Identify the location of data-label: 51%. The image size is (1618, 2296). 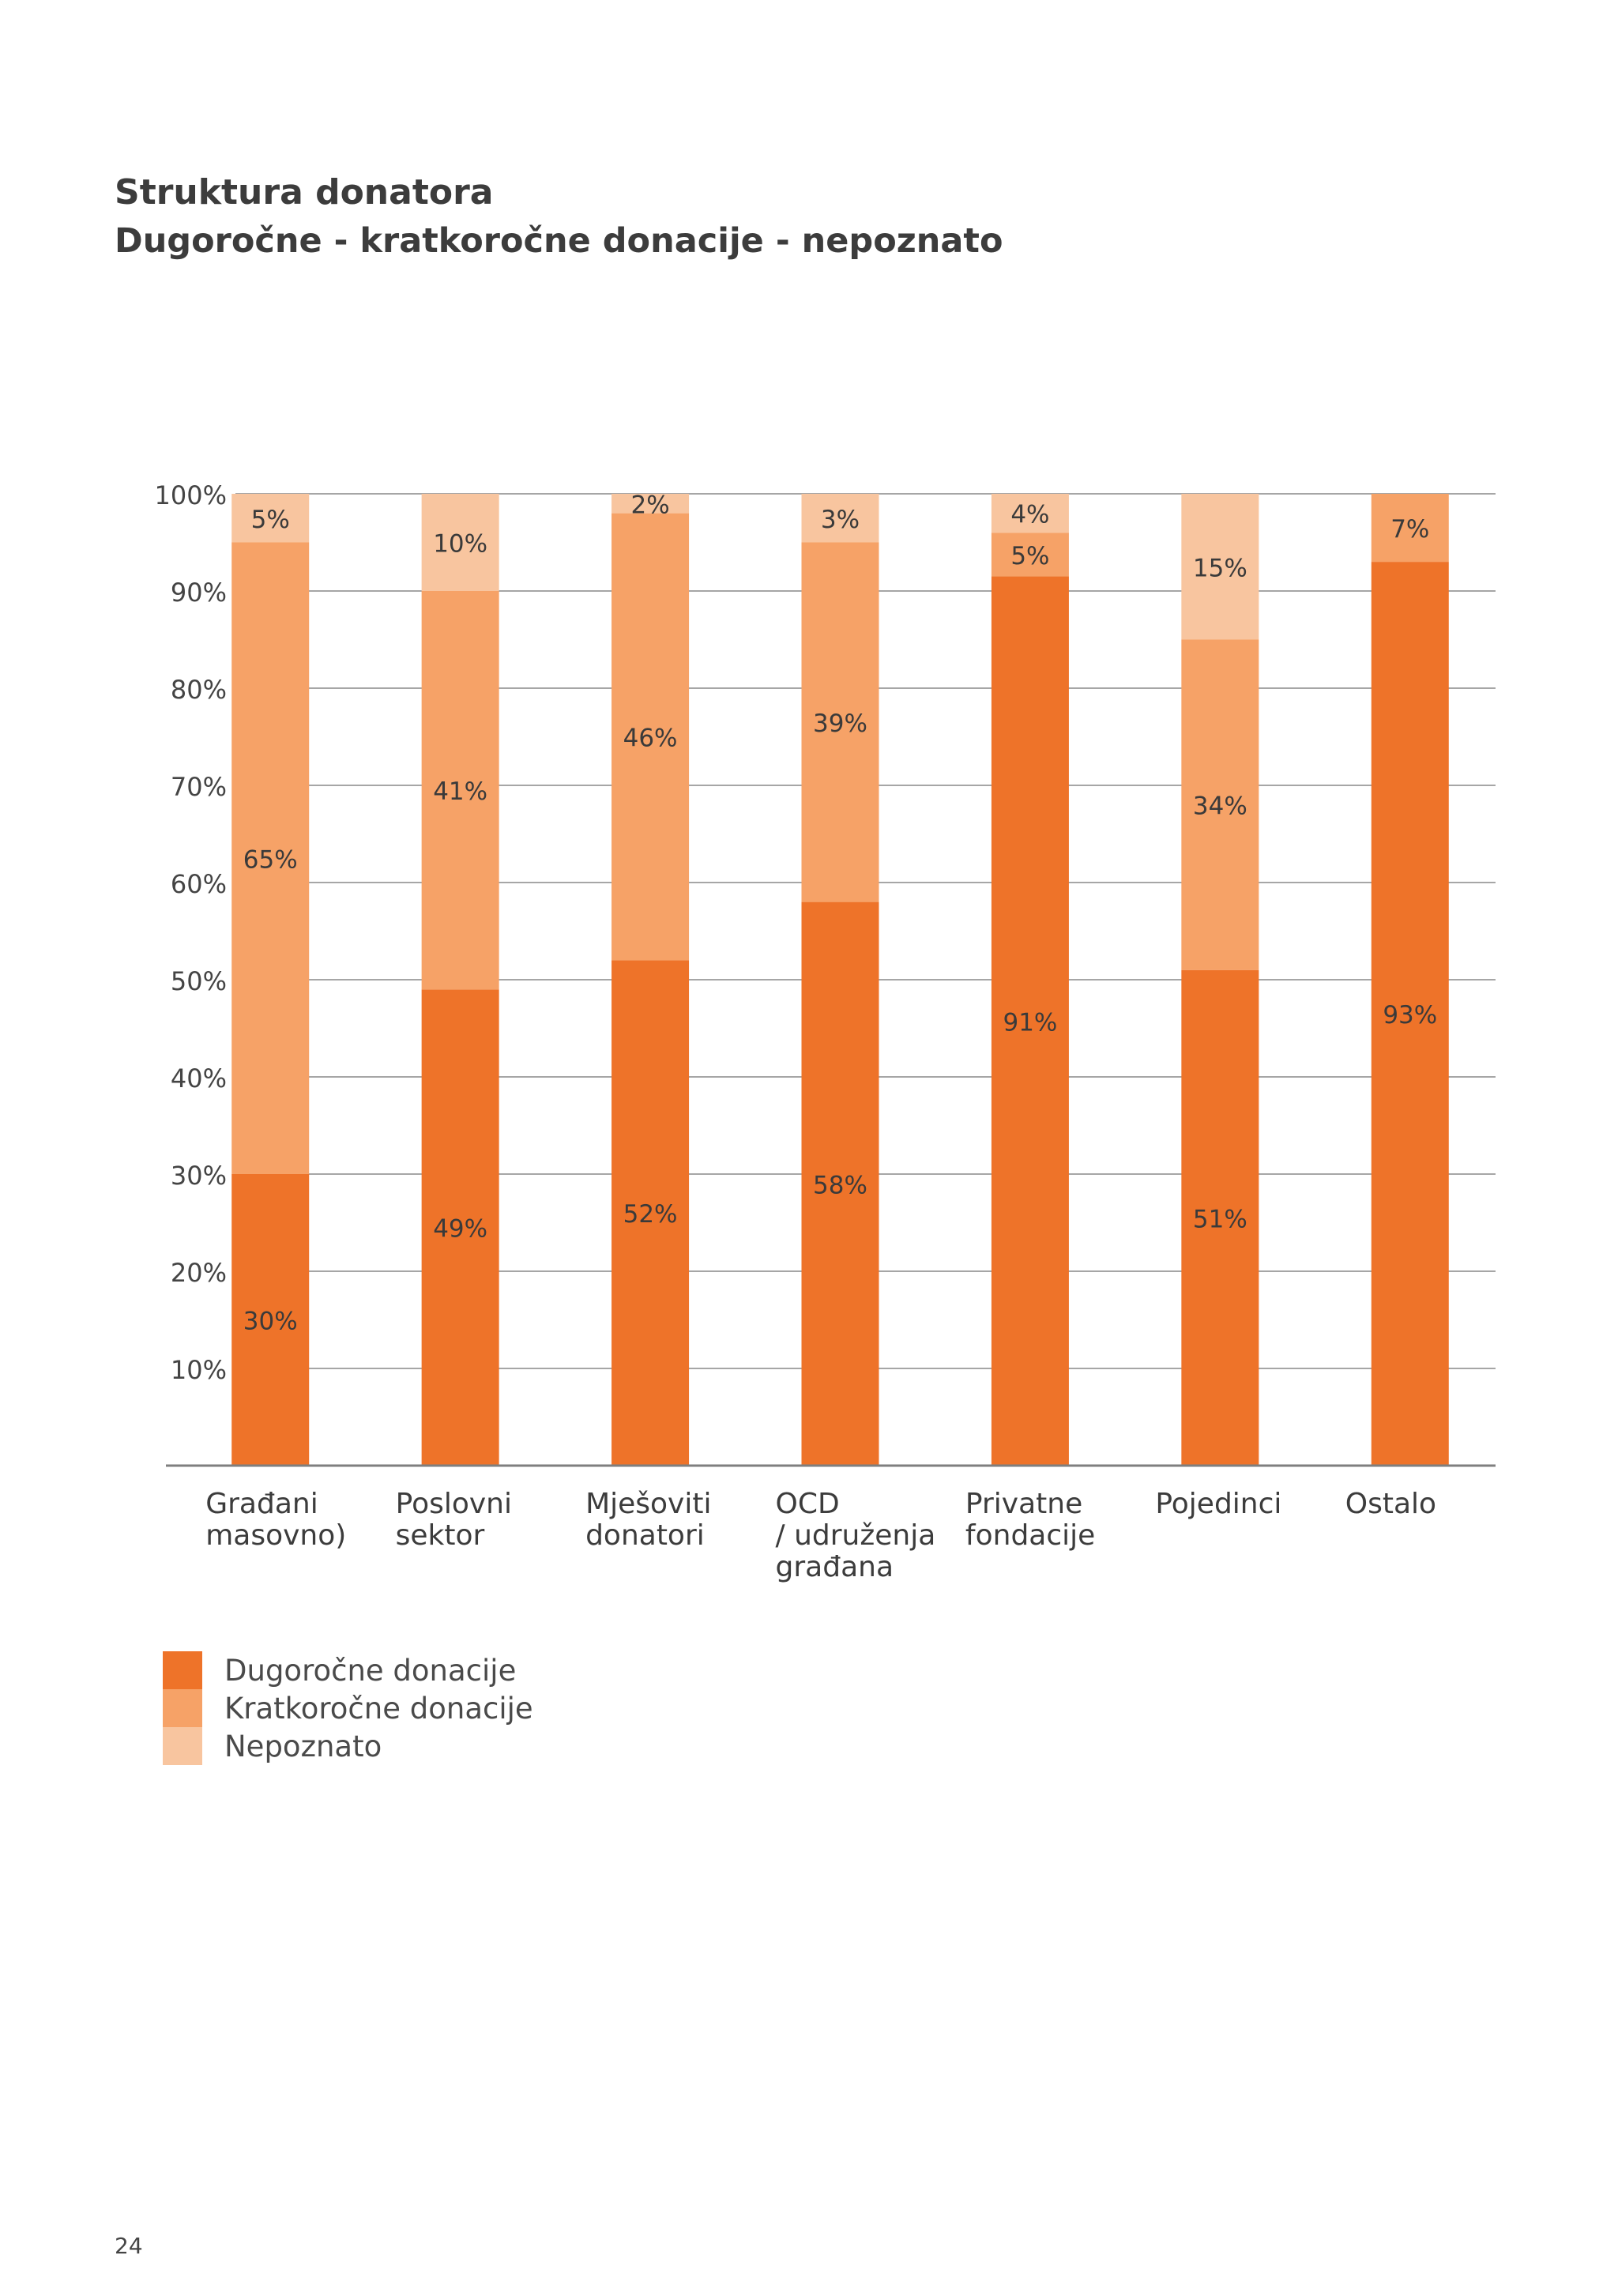
(1220, 1219).